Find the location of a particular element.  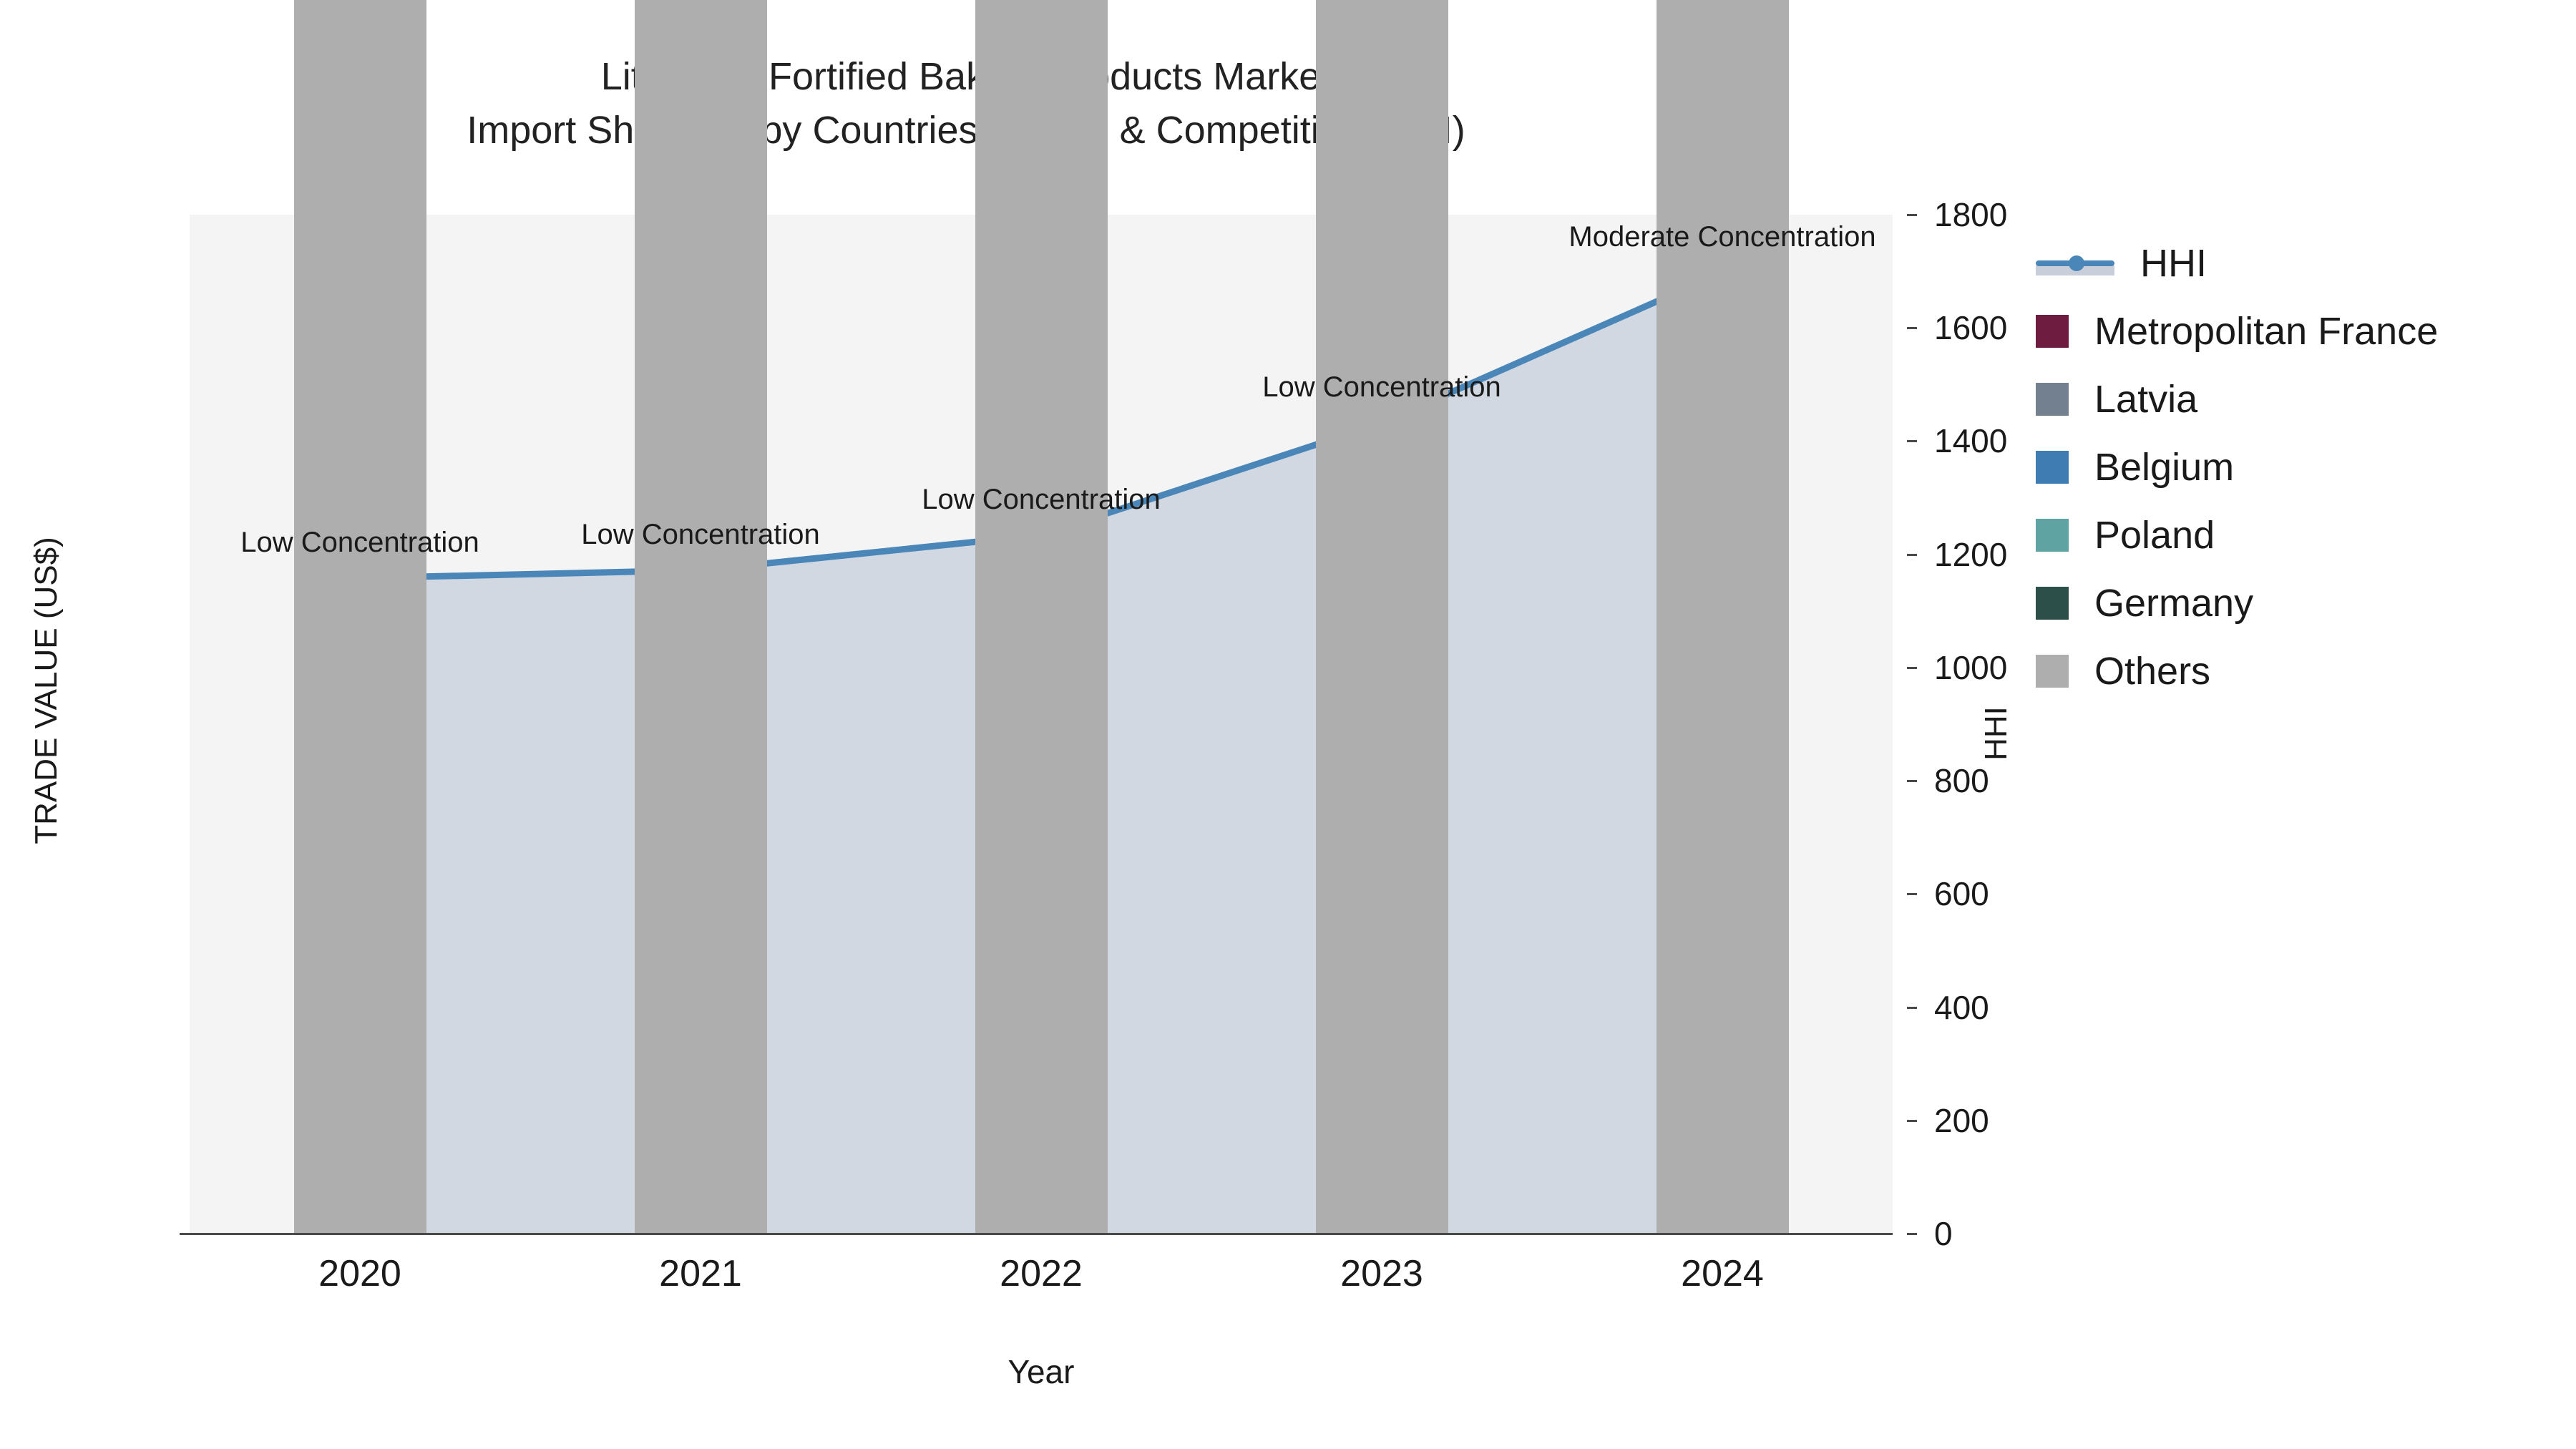

x-axis-tick-label-2024: 2024 is located at coordinates (1722, 1273).